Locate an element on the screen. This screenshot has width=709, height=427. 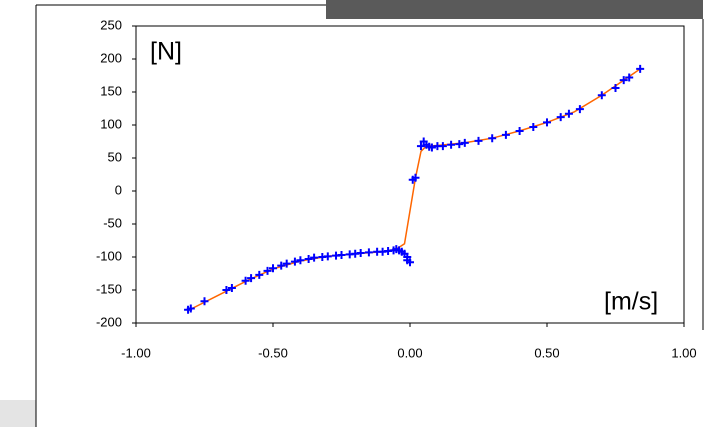
corner-decoration is located at coordinates (18, 413).